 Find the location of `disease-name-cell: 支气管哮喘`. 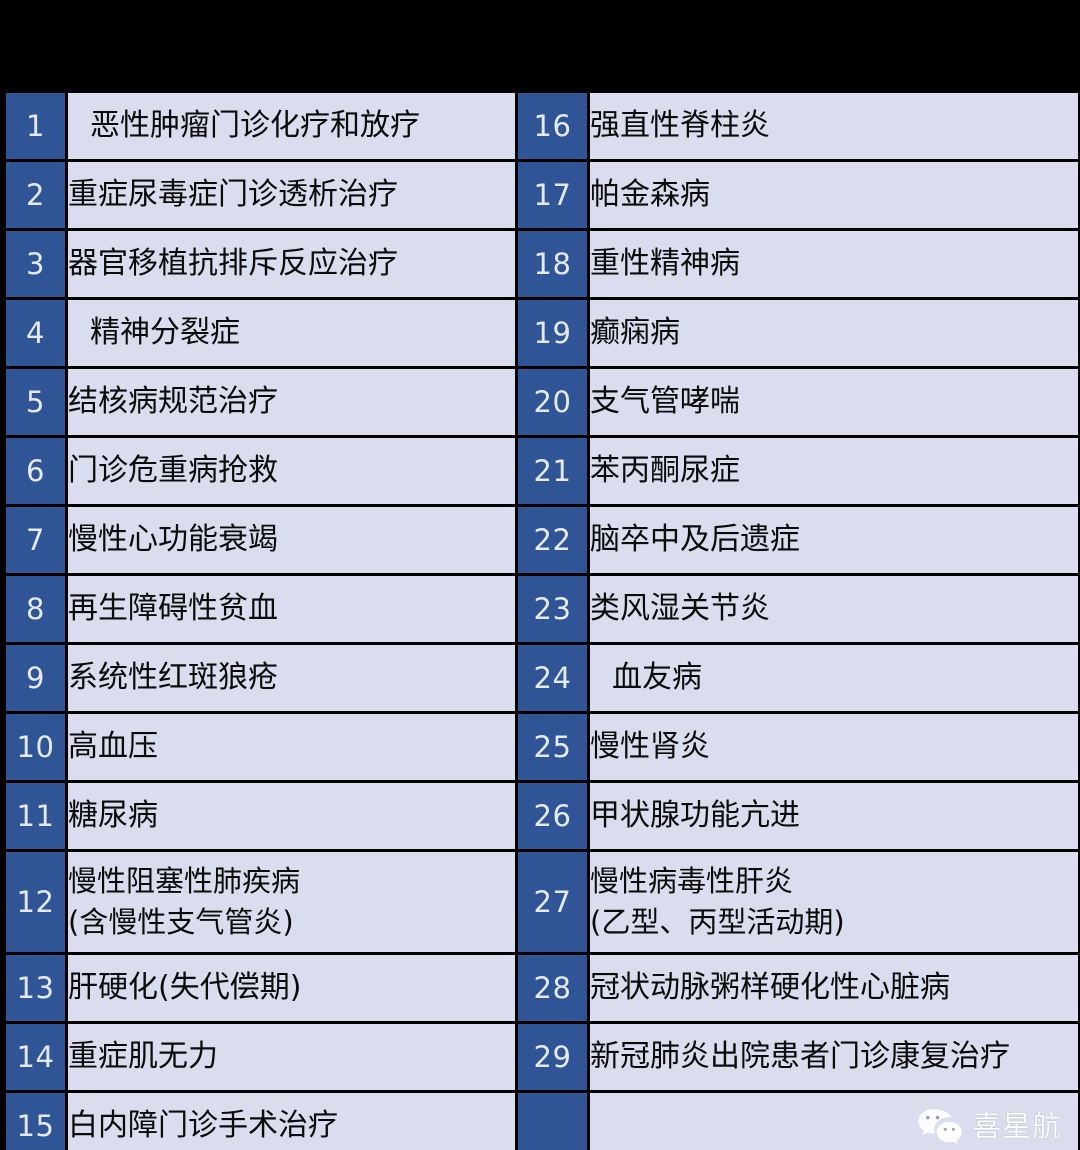

disease-name-cell: 支气管哮喘 is located at coordinates (833, 402).